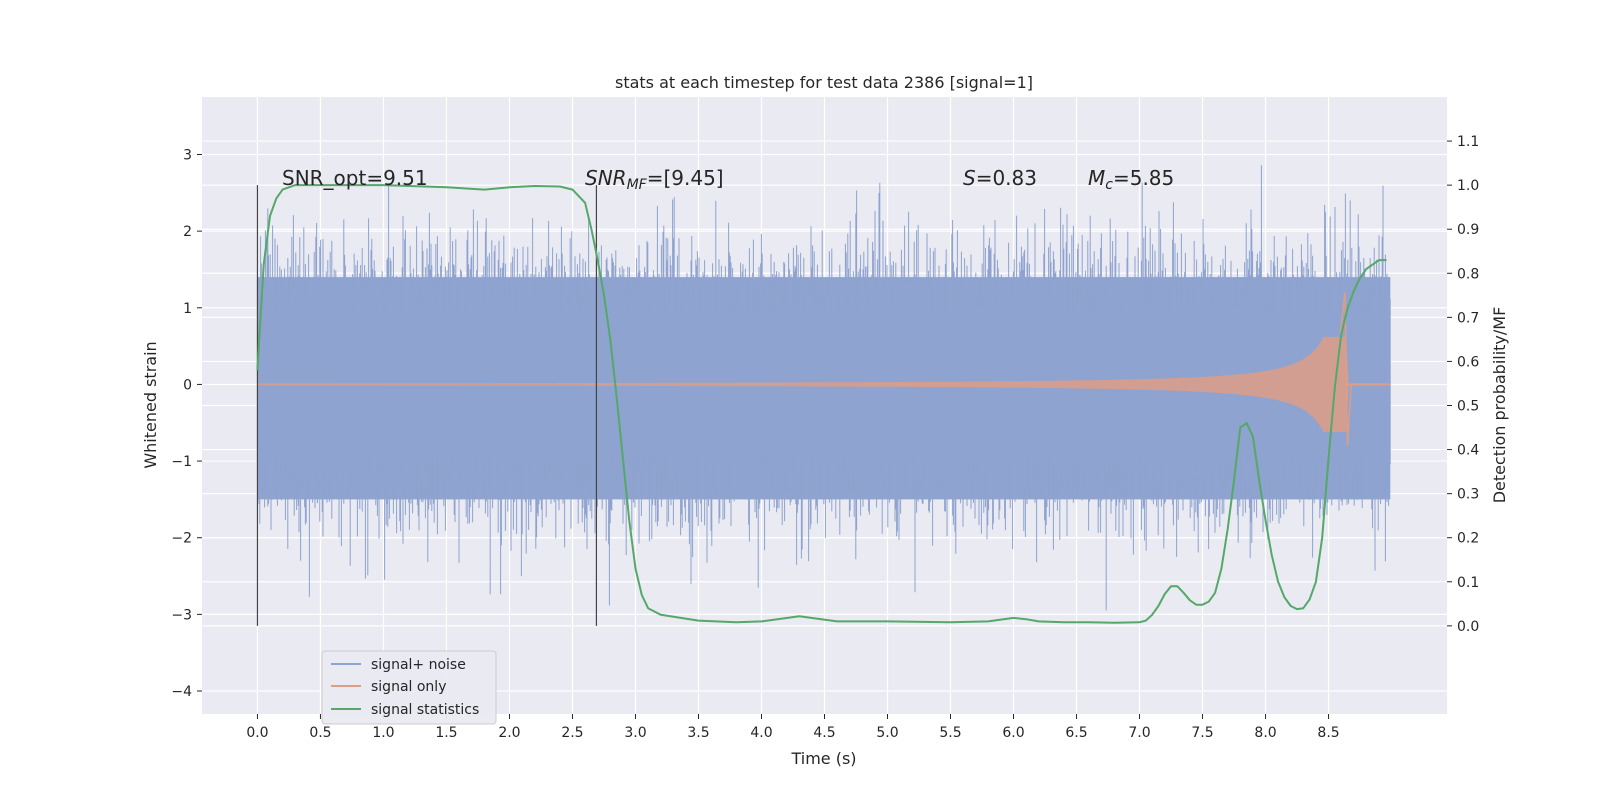 Image resolution: width=1600 pixels, height=804 pixels. Describe the element at coordinates (418, 665) in the screenshot. I see `legend-label-signal-noise: signal+ noise` at that location.